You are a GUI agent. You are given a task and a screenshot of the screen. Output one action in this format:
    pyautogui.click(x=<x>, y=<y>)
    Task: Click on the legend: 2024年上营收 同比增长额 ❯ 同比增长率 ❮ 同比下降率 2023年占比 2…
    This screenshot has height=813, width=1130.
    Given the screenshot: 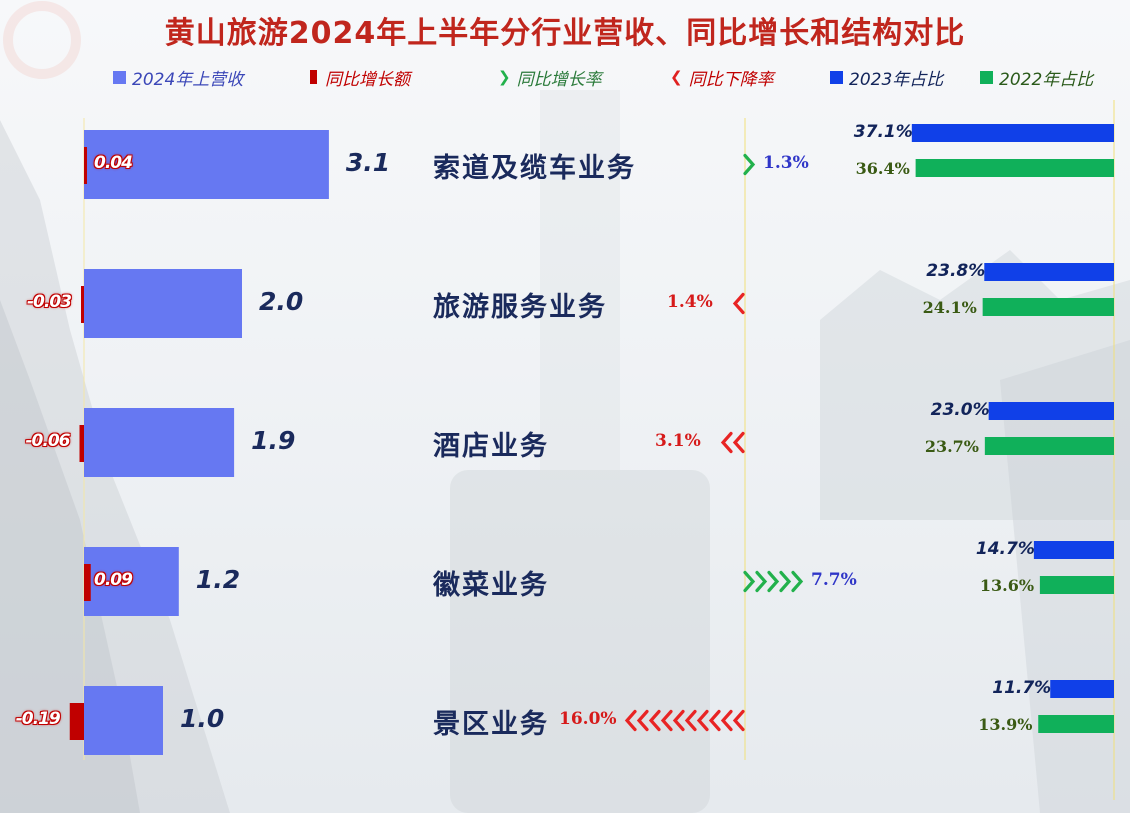 What is the action you would take?
    pyautogui.click(x=565, y=77)
    